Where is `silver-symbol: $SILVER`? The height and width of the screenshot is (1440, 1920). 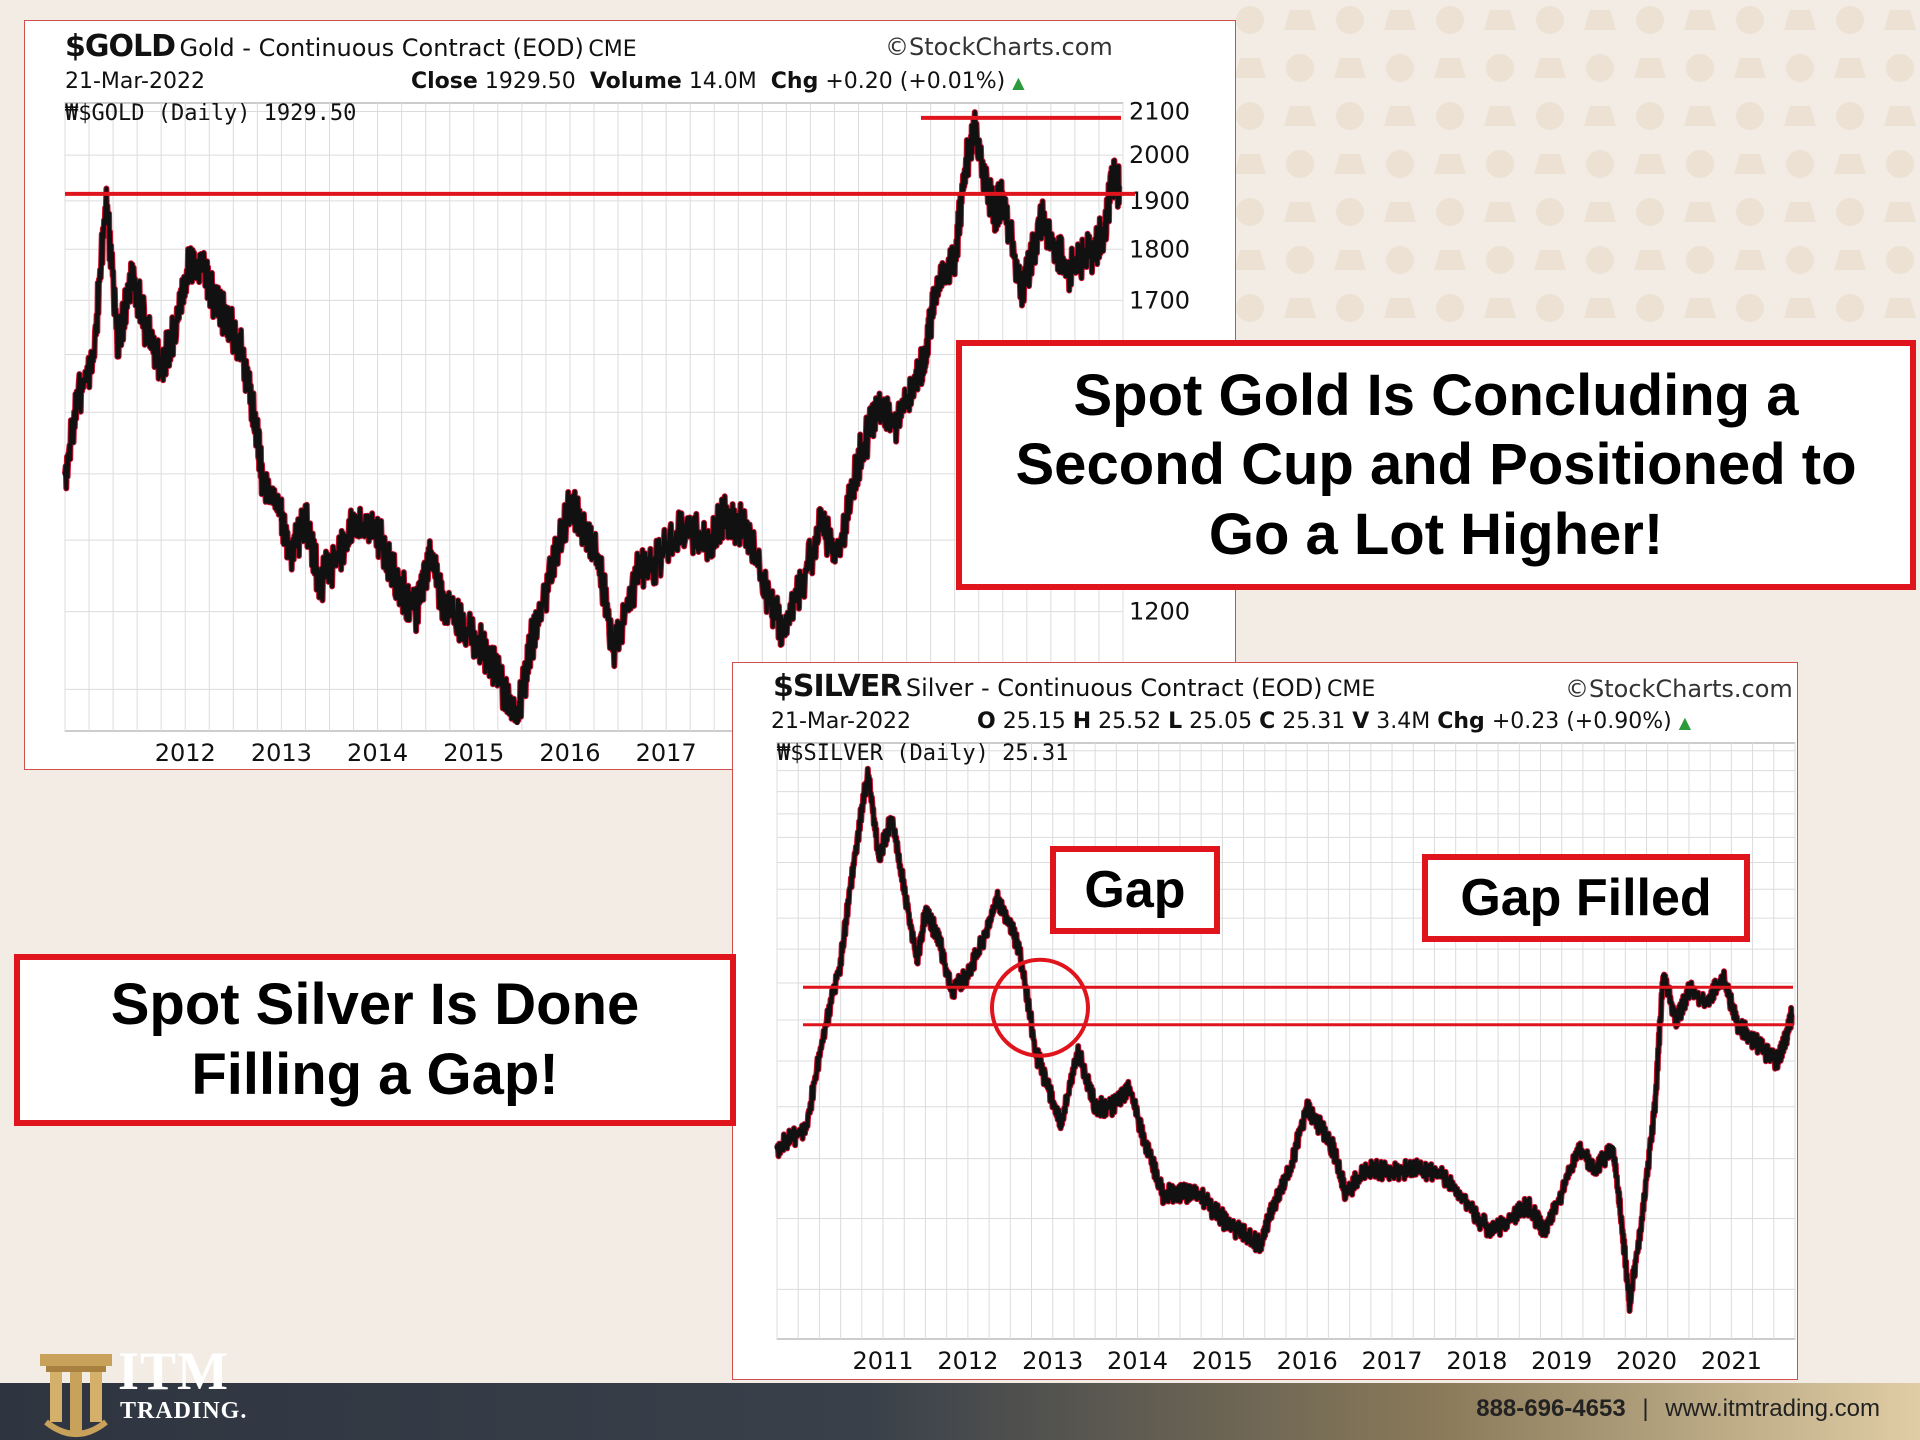 silver-symbol: $SILVER is located at coordinates (837, 686).